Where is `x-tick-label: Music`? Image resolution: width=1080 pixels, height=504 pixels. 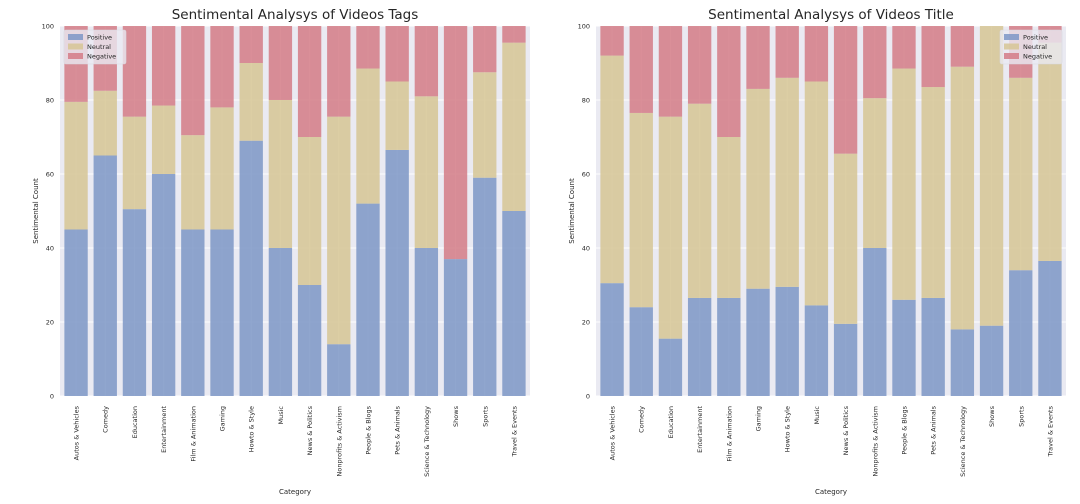
x-tick-label: Music is located at coordinates (817, 415).